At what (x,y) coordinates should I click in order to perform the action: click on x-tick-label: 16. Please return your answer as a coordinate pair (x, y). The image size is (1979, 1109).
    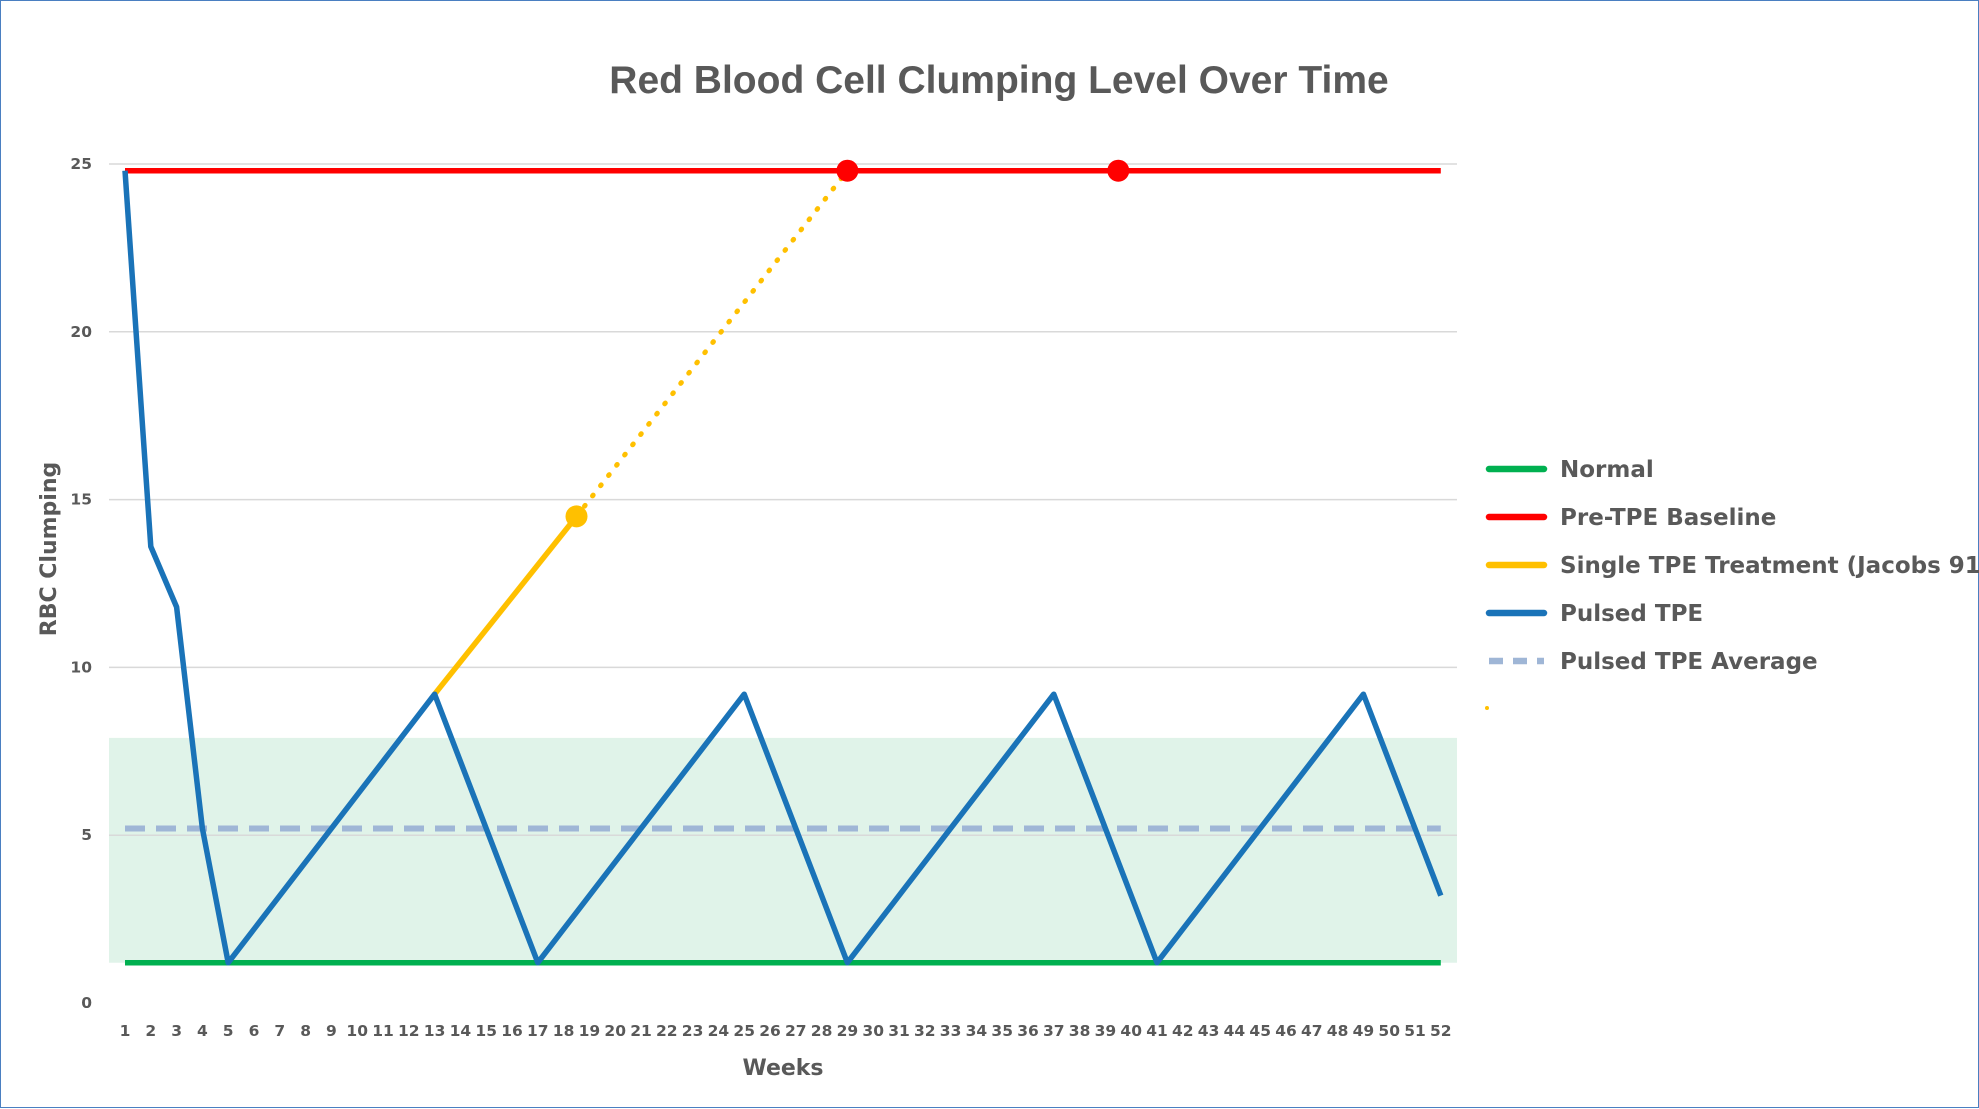
    Looking at the image, I should click on (512, 1031).